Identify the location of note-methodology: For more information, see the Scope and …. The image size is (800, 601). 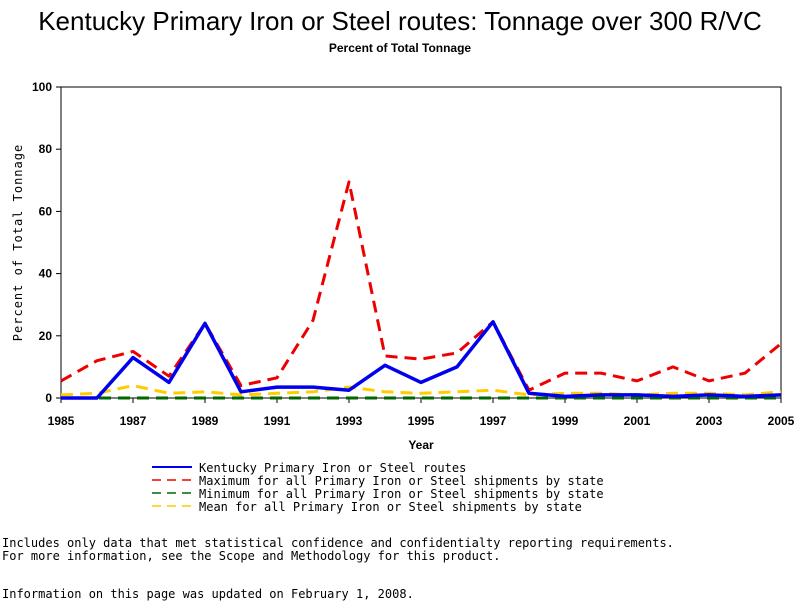
(251, 556).